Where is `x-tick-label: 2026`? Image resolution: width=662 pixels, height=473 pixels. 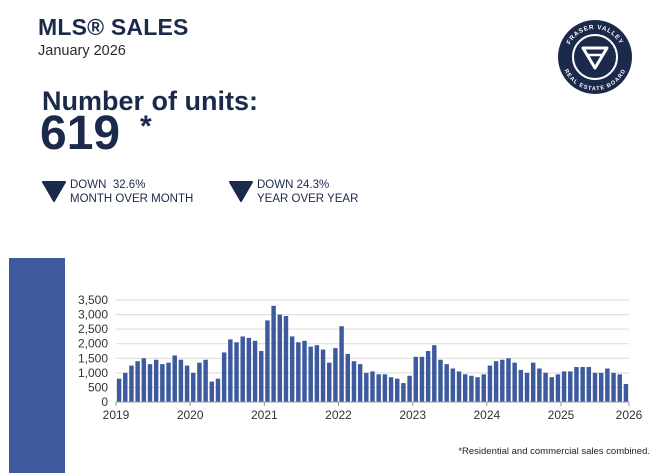
x-tick-label: 2026 is located at coordinates (629, 415).